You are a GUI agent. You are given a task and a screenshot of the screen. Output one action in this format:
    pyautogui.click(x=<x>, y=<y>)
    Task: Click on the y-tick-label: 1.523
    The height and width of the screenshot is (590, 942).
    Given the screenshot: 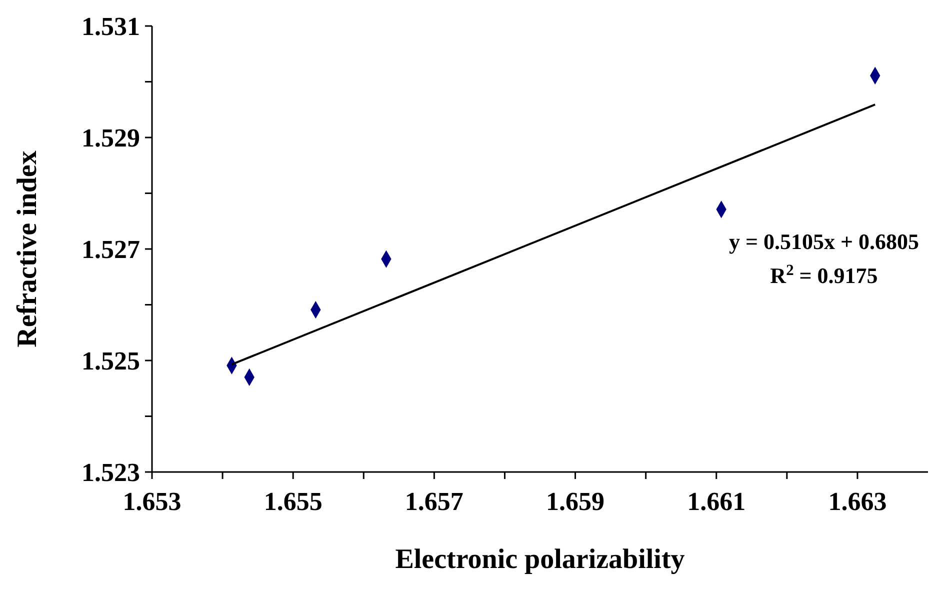 What is the action you would take?
    pyautogui.click(x=111, y=473)
    